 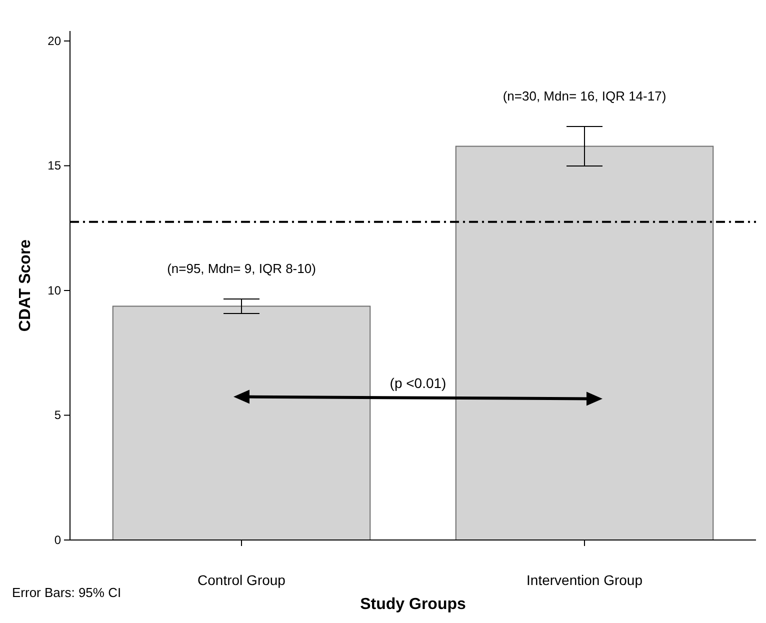 What do you see at coordinates (55, 290) in the screenshot?
I see `y-tick-label: 10` at bounding box center [55, 290].